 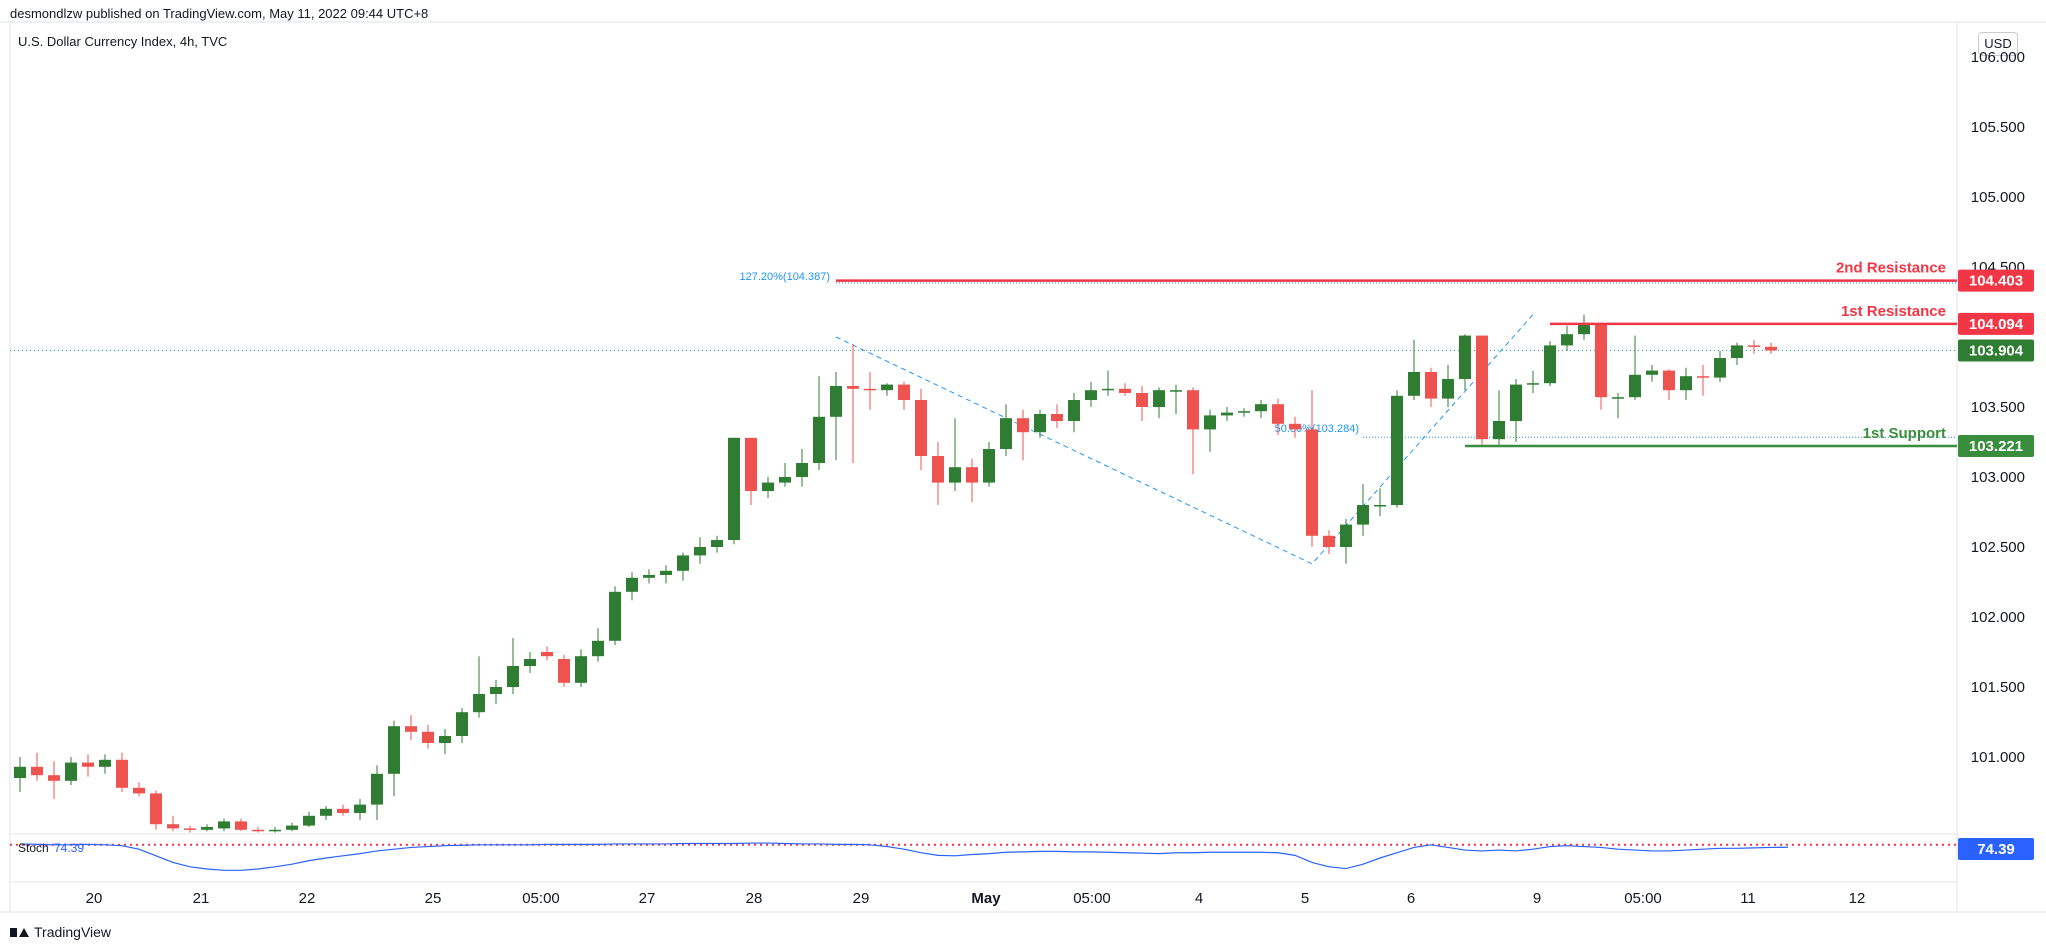 I want to click on time-tick: 12, so click(x=1857, y=898).